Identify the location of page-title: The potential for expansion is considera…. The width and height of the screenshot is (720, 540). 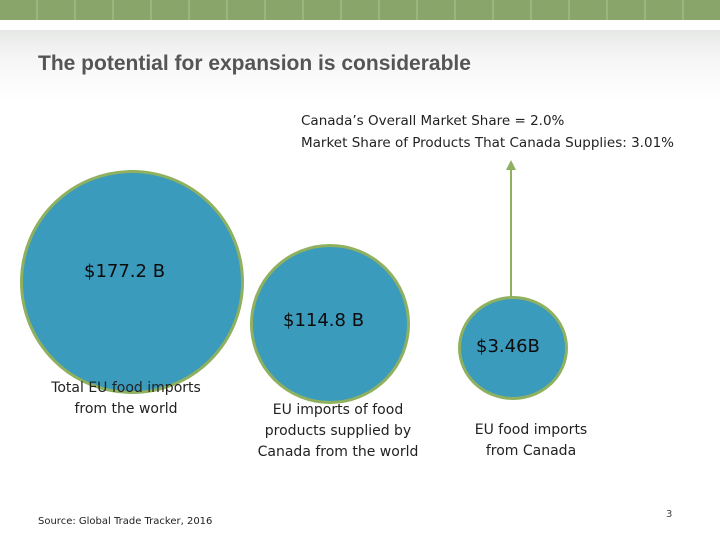
(254, 63).